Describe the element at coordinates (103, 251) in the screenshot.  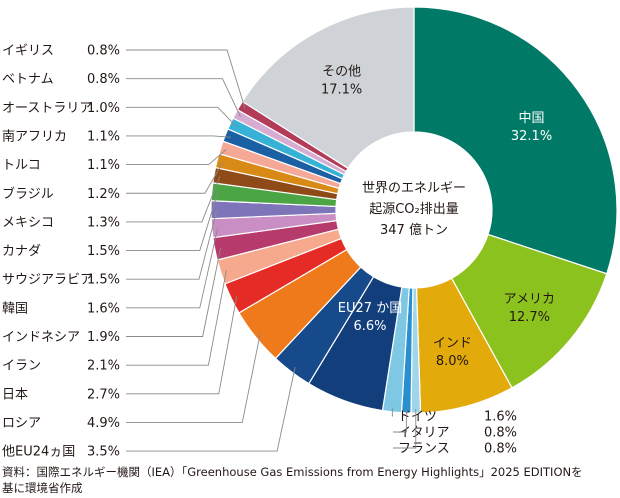
I see `legend-value-カナダ: 1.5%` at that location.